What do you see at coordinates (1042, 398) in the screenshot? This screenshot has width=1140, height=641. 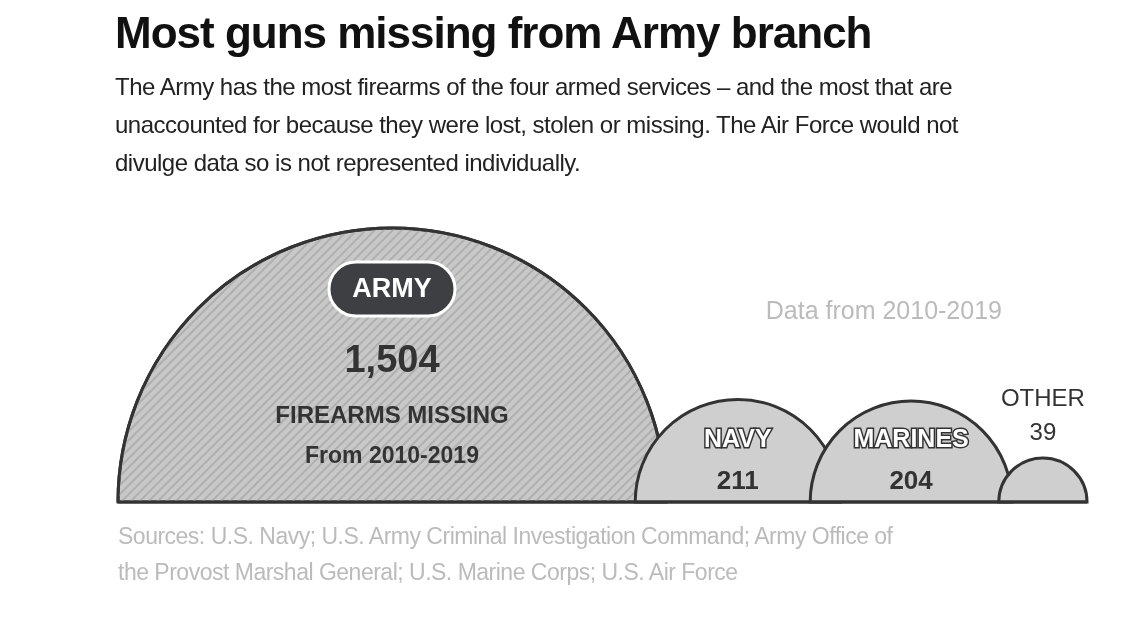 I see `category-label: OTHER` at bounding box center [1042, 398].